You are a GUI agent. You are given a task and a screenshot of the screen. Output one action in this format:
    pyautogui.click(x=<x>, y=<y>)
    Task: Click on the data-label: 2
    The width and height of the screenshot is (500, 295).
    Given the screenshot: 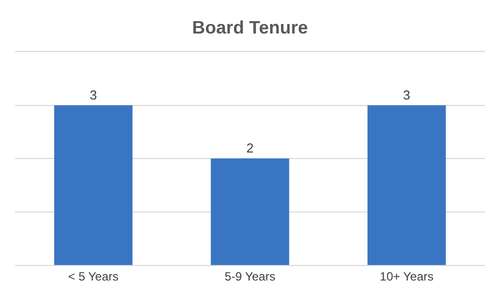 What is the action you would take?
    pyautogui.click(x=250, y=148)
    